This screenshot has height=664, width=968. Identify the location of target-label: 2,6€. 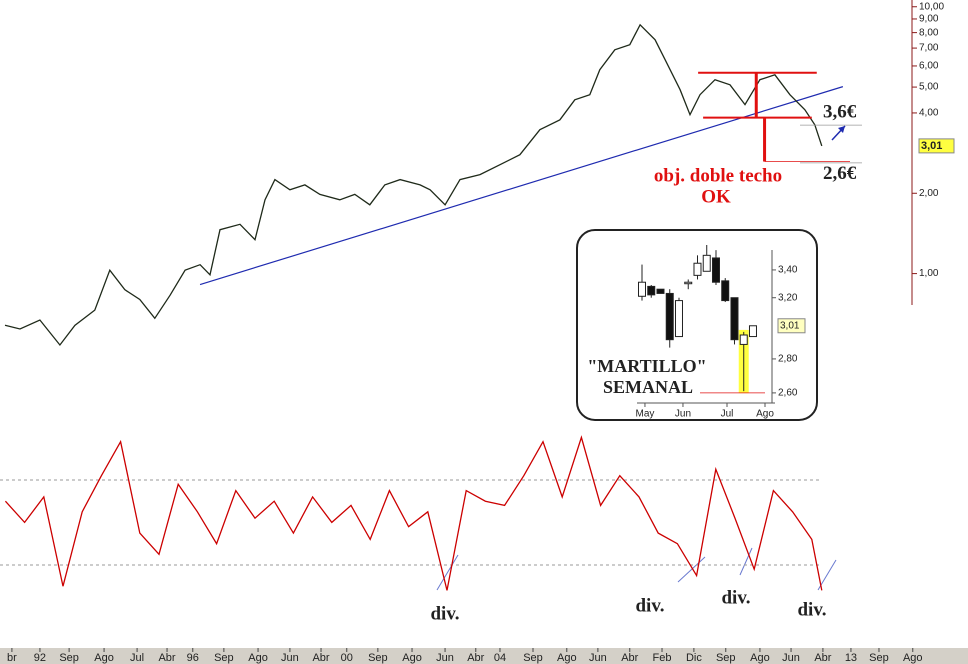
(840, 173).